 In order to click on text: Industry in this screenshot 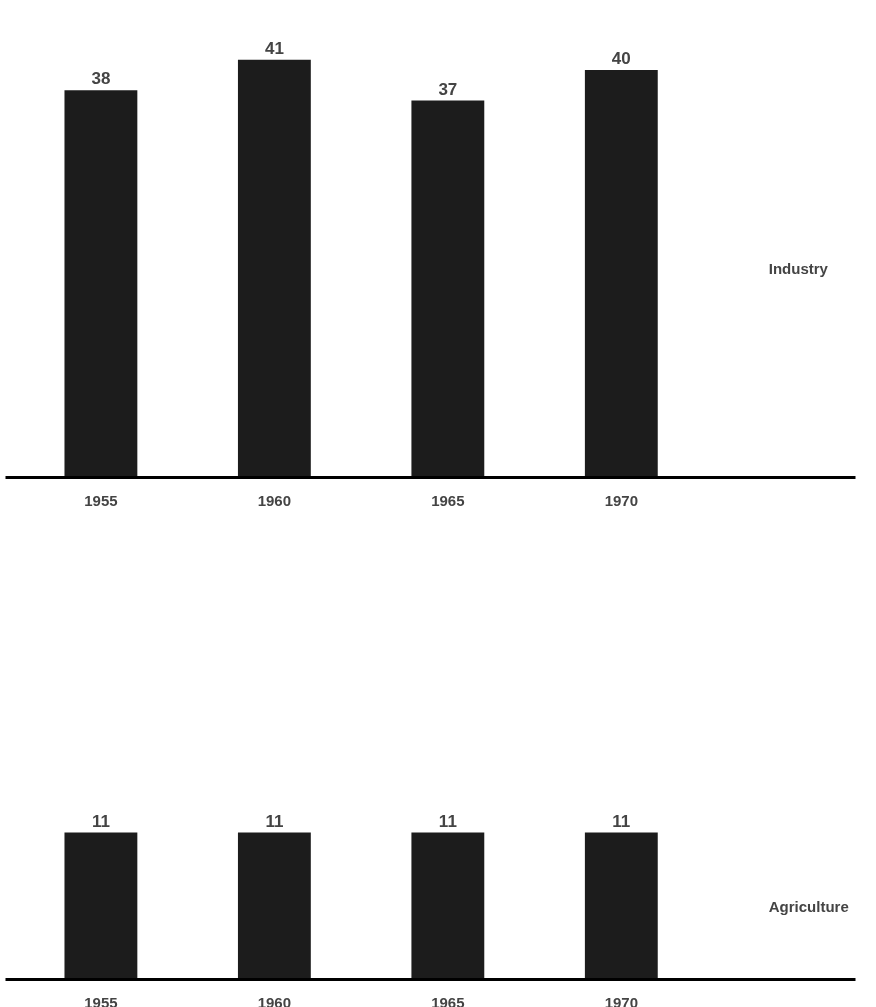, I will do `click(798, 269)`.